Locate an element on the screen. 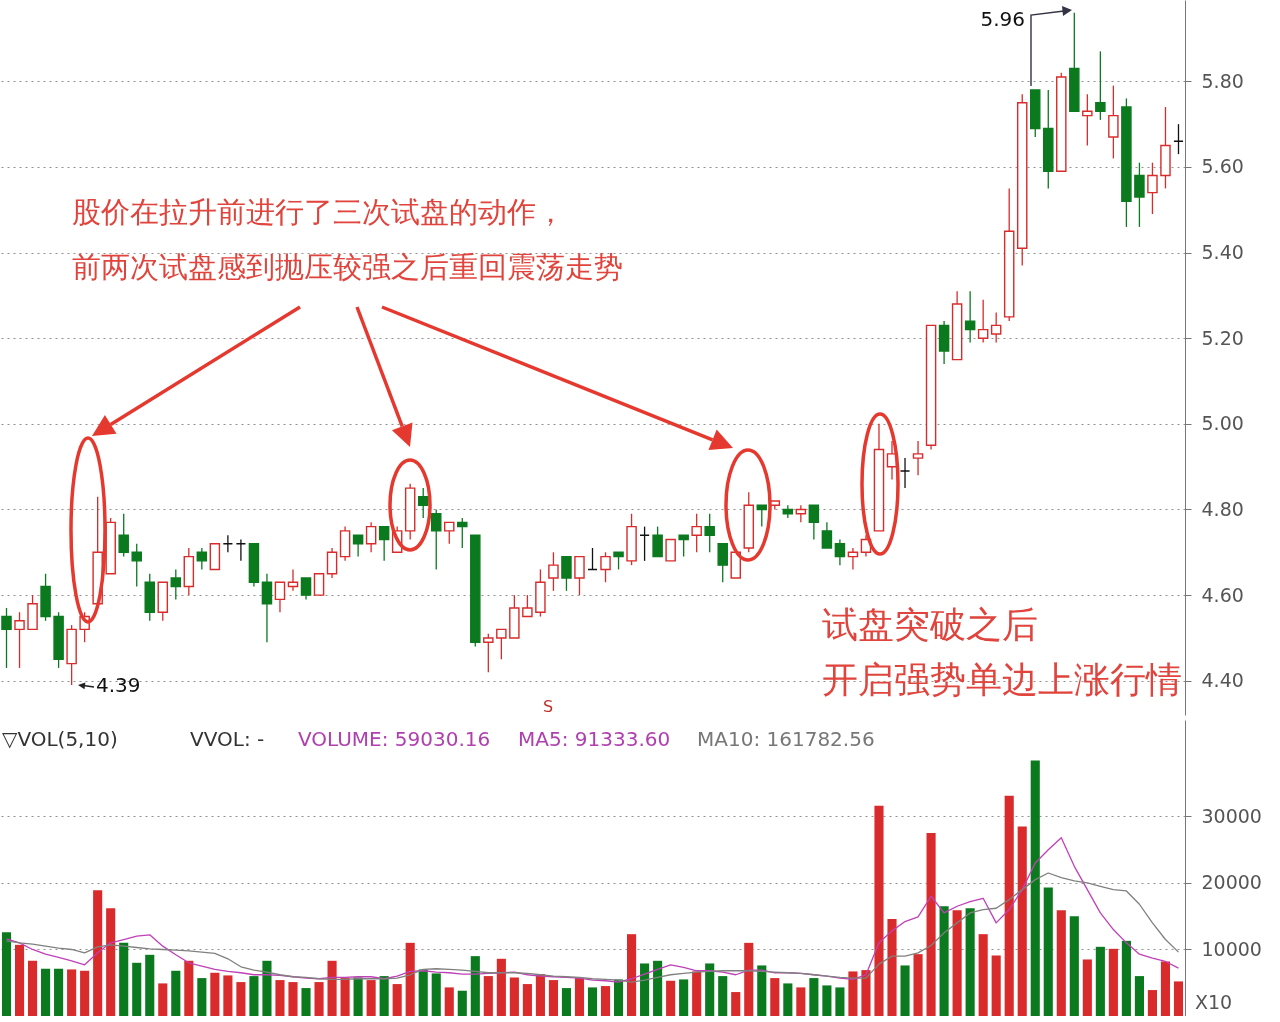 The height and width of the screenshot is (1022, 1280). annotation: MA5: 91333.60 is located at coordinates (594, 739).